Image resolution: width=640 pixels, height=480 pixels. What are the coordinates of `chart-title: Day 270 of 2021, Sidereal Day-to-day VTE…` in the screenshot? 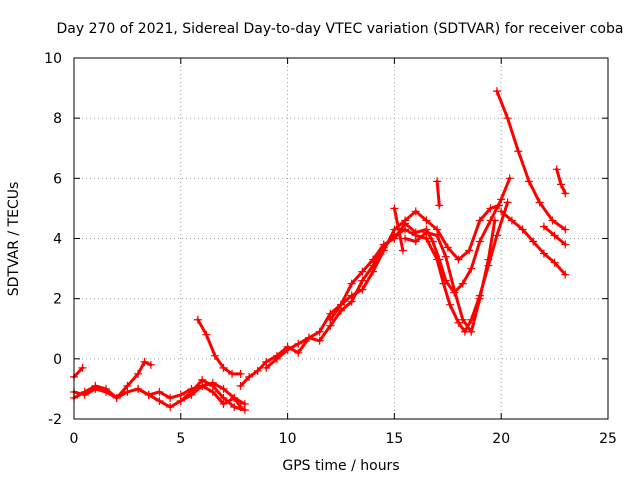 It's located at (340, 29).